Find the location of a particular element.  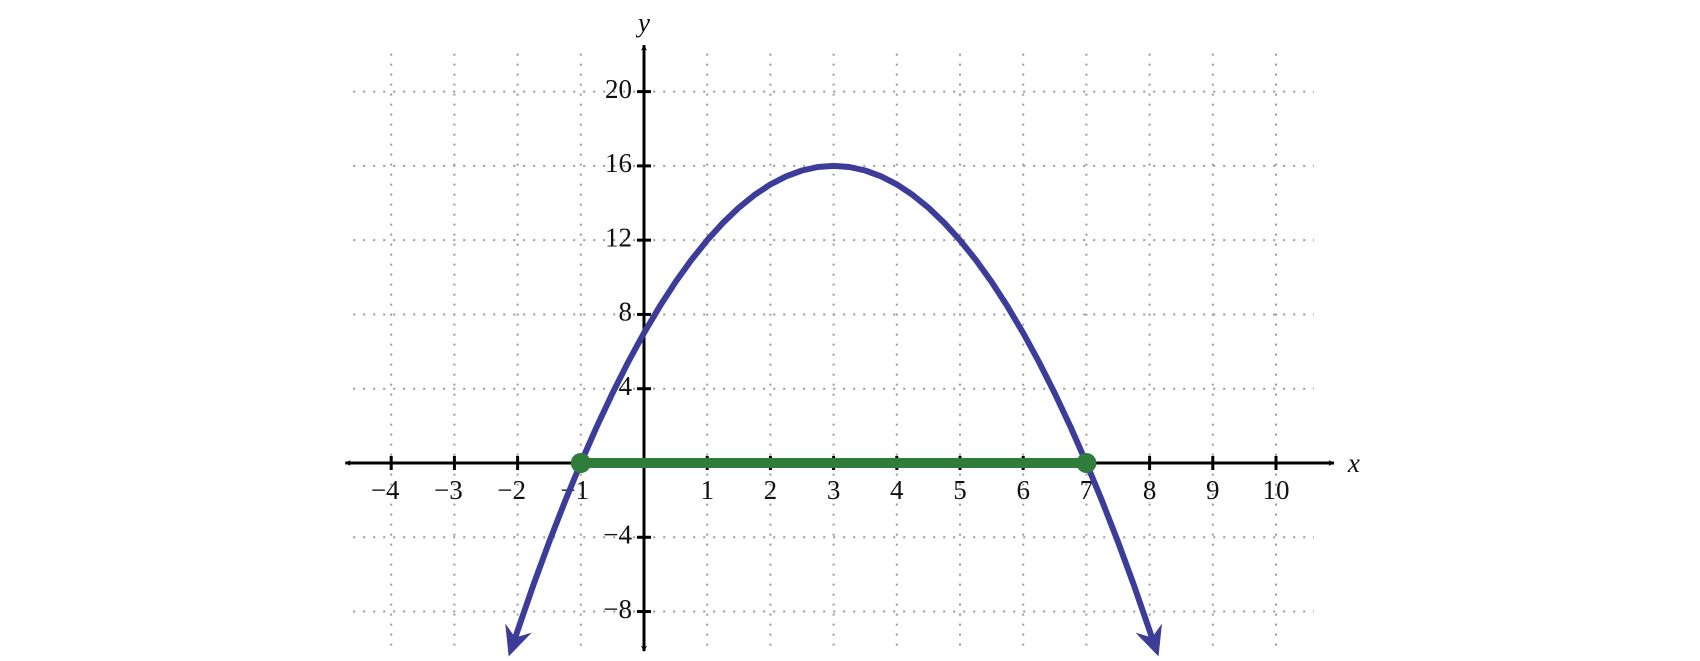

y-tick-label: 20 is located at coordinates (618, 89).